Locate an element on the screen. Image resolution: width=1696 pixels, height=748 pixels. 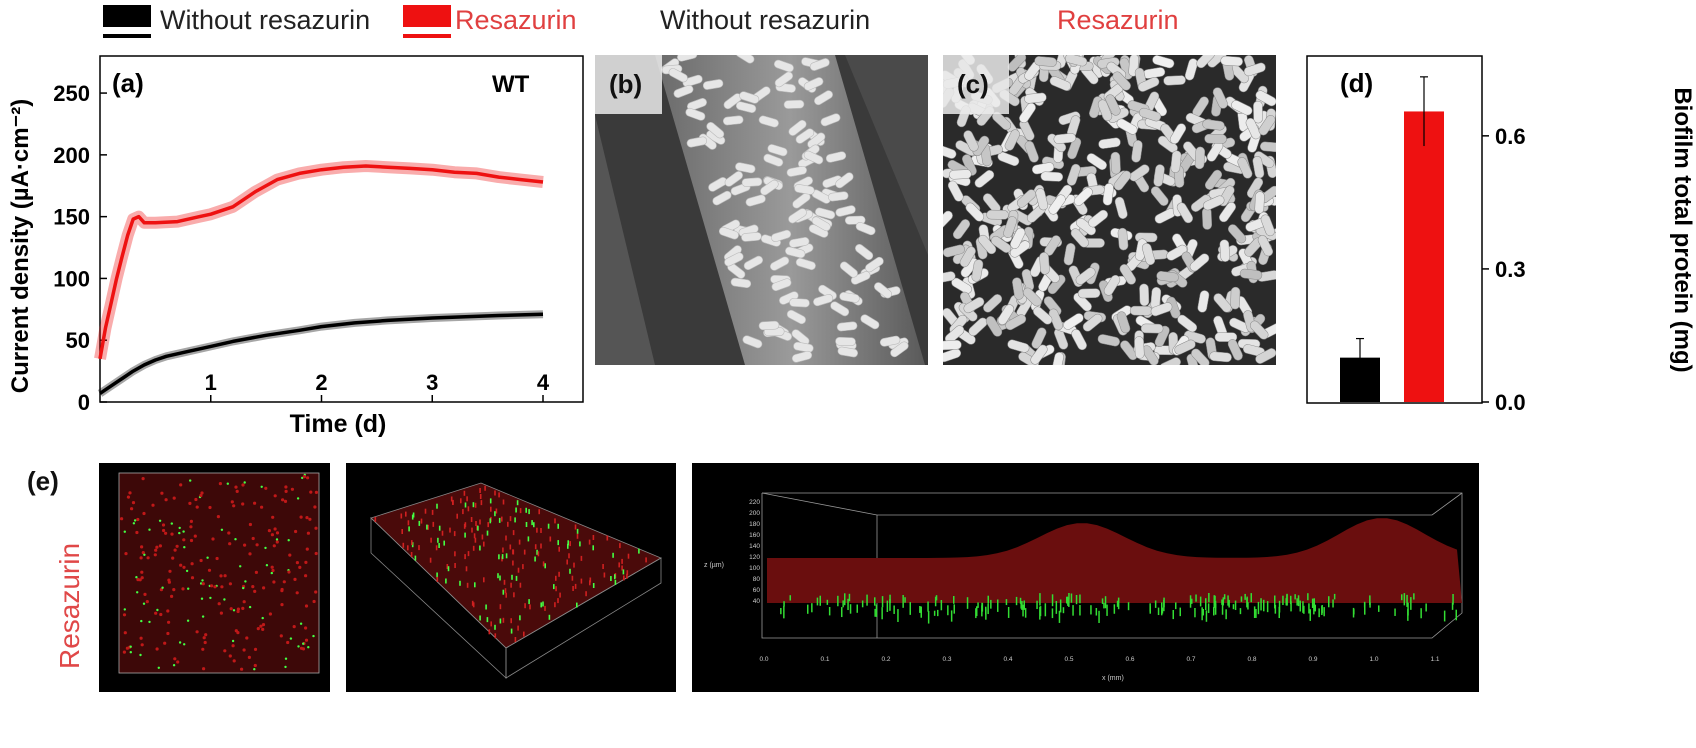
y-tick-label: 200 is located at coordinates (71, 155).